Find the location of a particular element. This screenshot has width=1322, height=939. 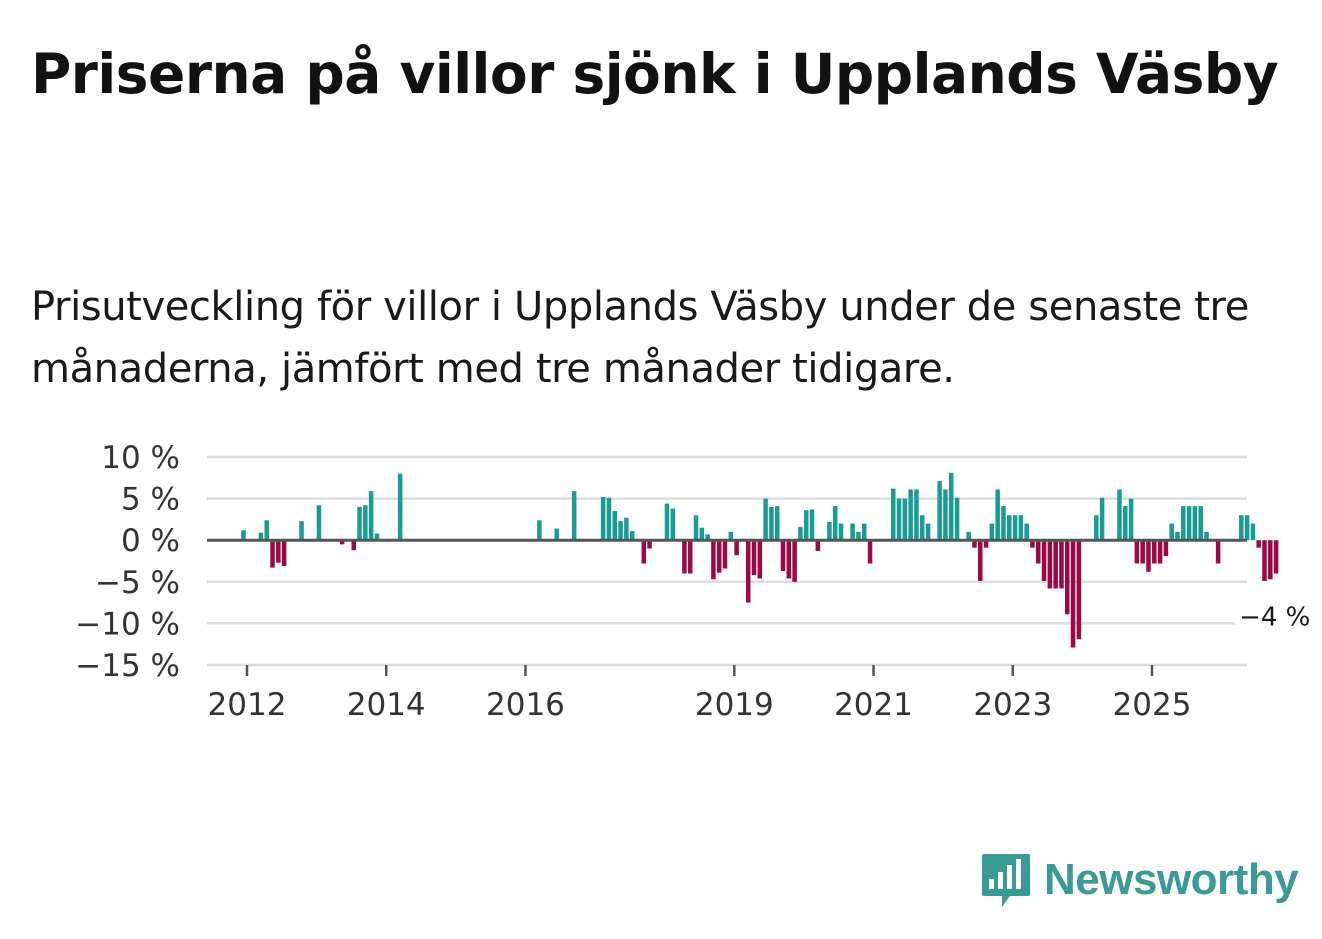

x-tick-label: 2016 is located at coordinates (525, 705).